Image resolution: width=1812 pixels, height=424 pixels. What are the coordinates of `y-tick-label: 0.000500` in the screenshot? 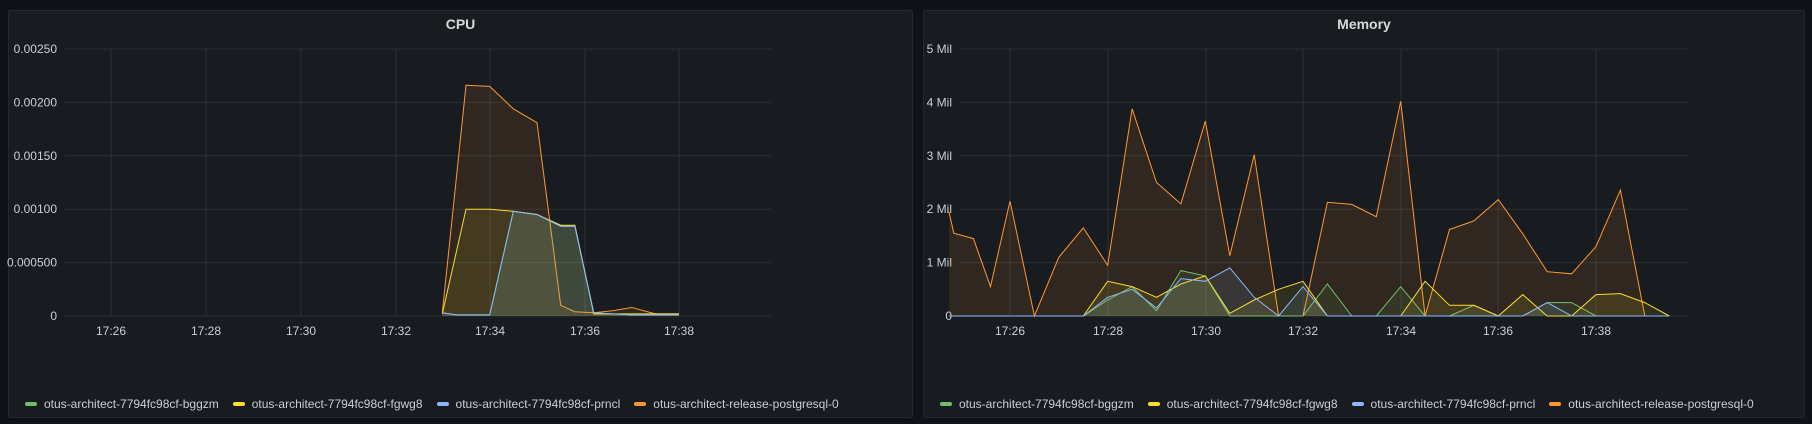 It's located at (32, 263).